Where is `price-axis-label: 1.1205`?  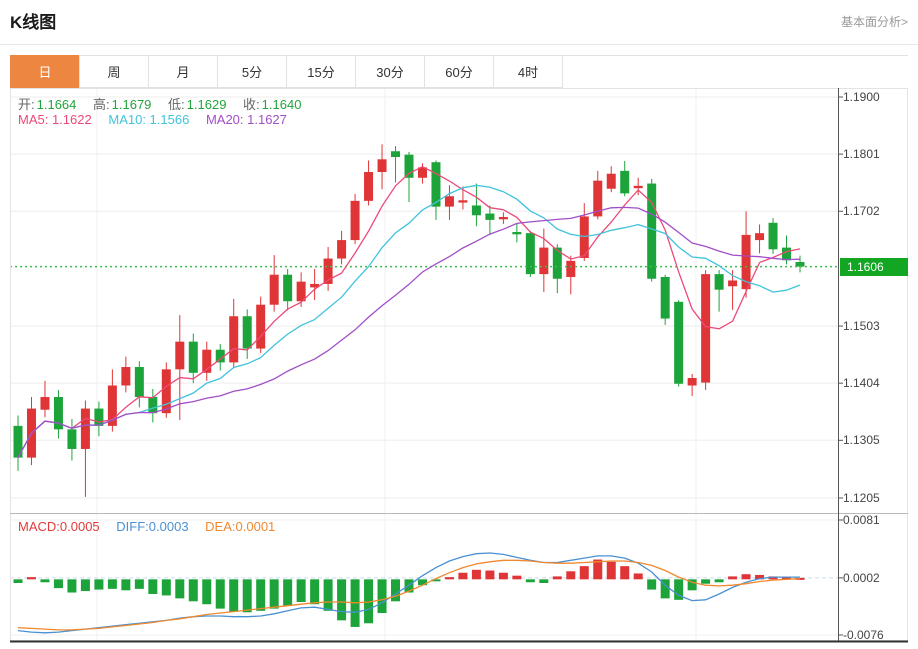 price-axis-label: 1.1205 is located at coordinates (861, 498).